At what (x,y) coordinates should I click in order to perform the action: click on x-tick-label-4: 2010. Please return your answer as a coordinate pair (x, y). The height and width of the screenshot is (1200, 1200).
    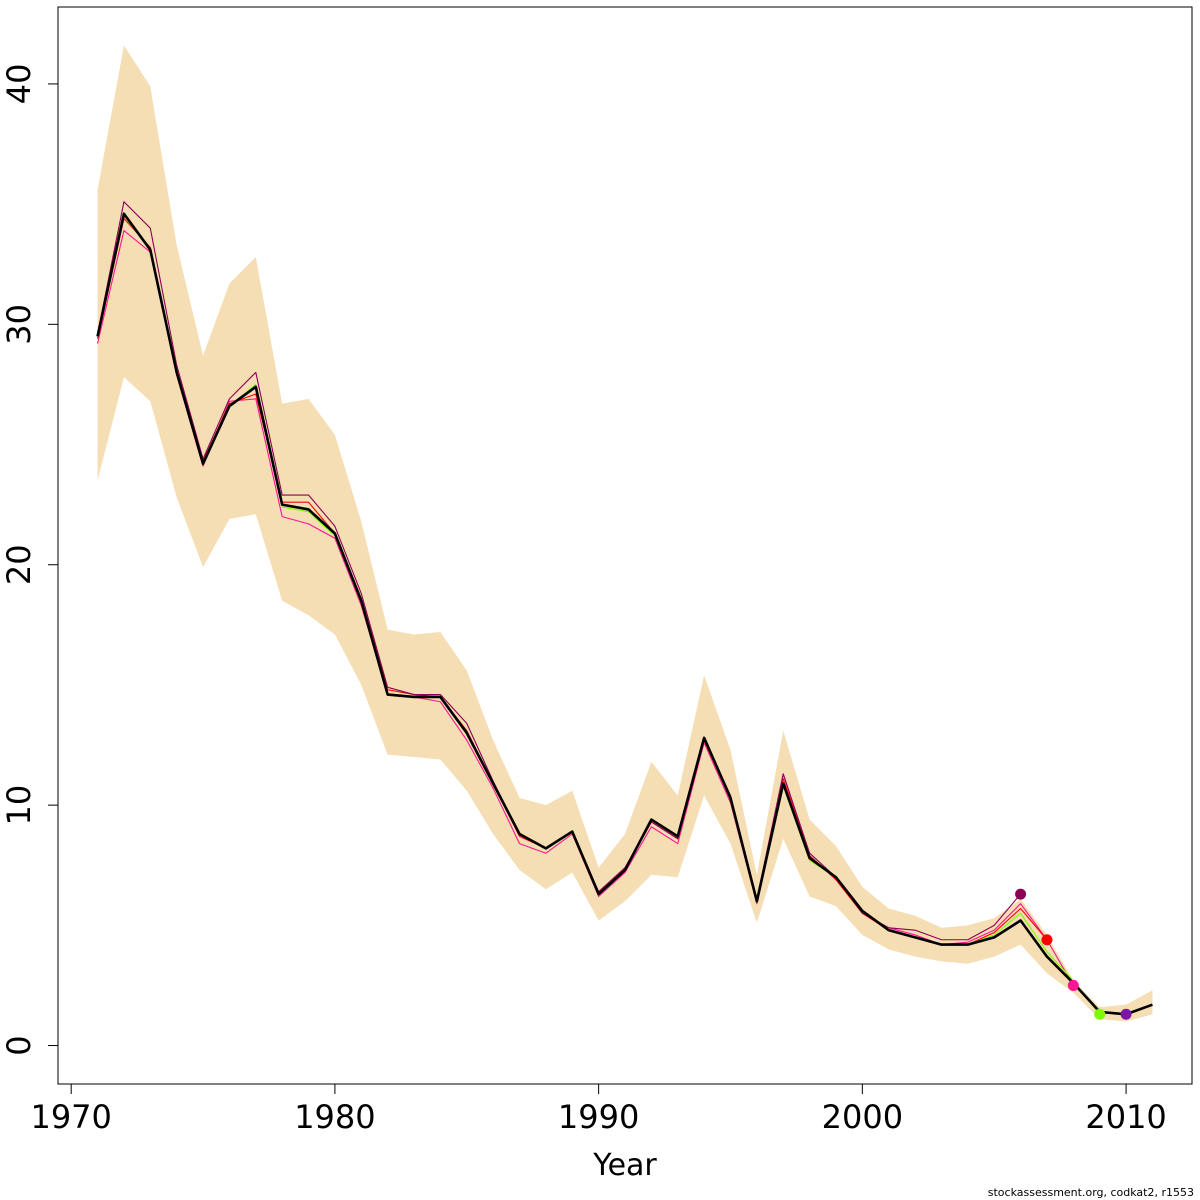
    Looking at the image, I should click on (1125, 1117).